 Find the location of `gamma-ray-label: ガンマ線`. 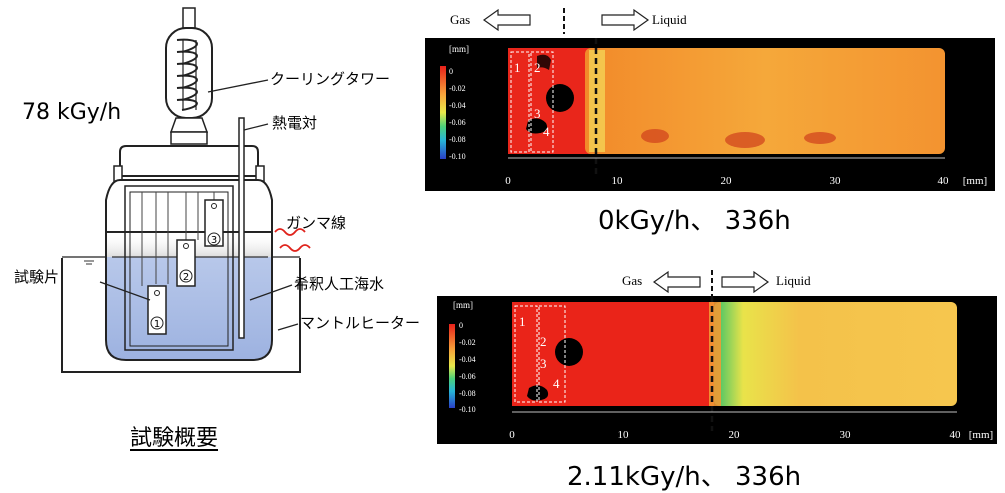

gamma-ray-label: ガンマ線 is located at coordinates (316, 223).